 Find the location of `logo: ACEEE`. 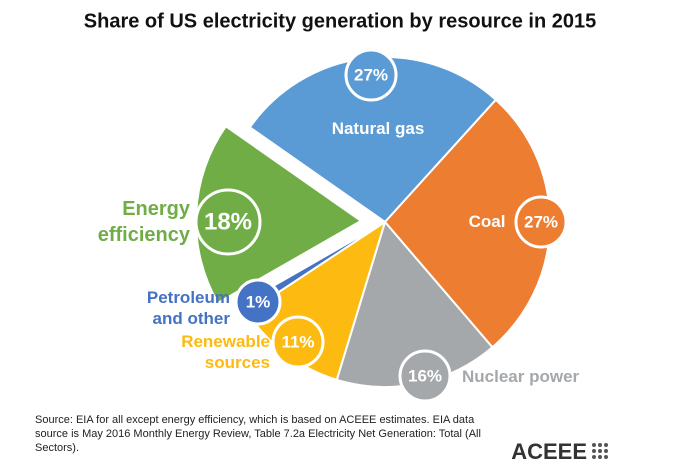

logo: ACEEE is located at coordinates (549, 451).